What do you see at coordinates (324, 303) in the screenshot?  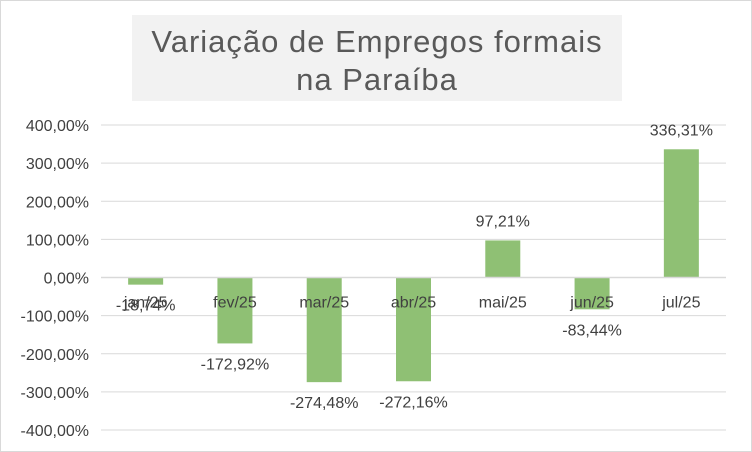 I see `x-tick-label: mar/25` at bounding box center [324, 303].